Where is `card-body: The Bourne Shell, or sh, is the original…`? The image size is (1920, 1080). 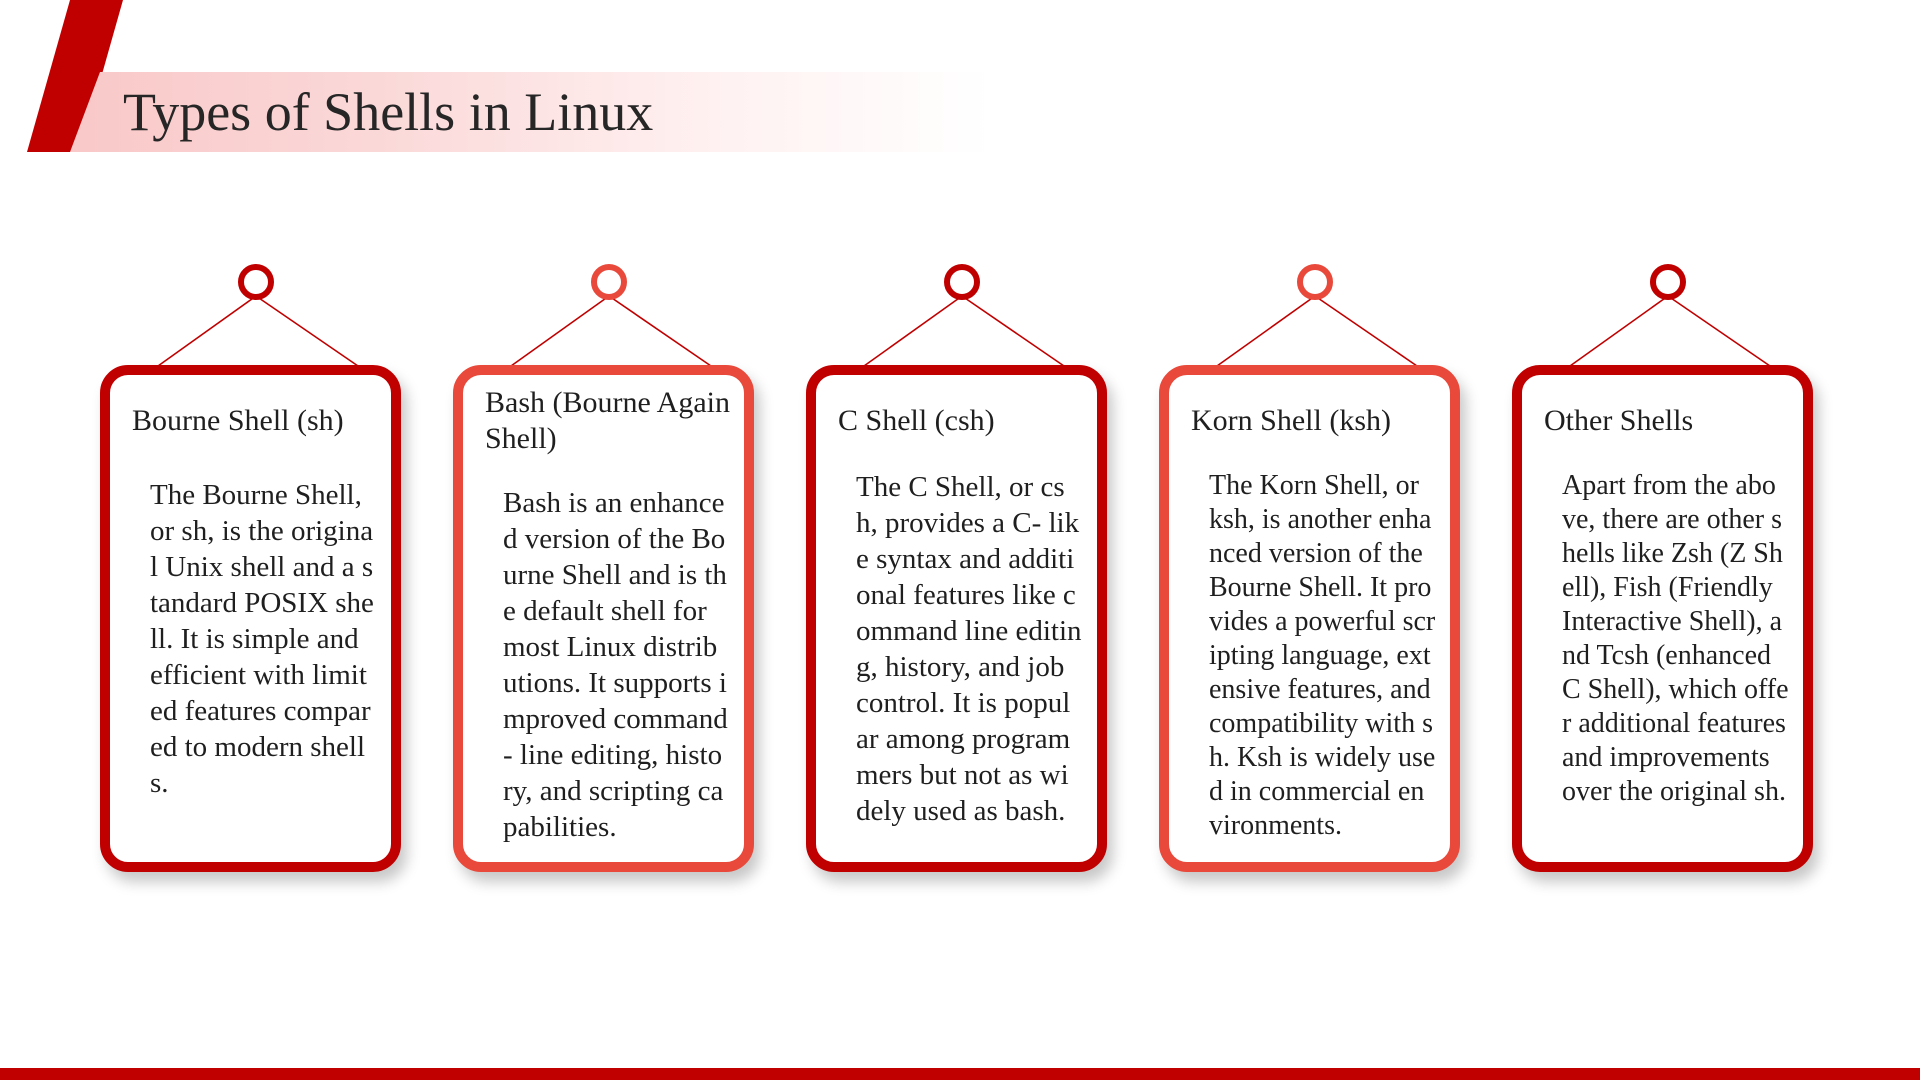 card-body: The Bourne Shell, or sh, is the original… is located at coordinates (262, 639).